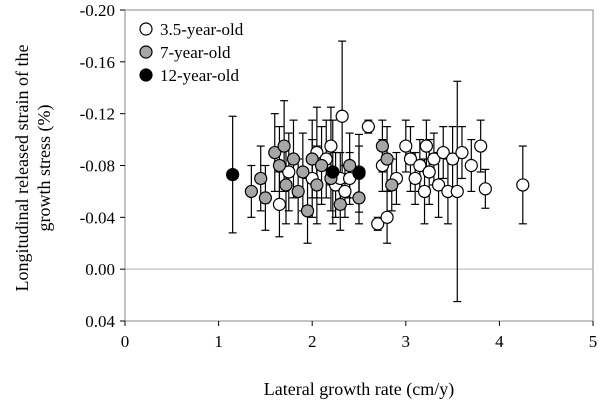 The image size is (600, 403). I want to click on x-tick-label: 3, so click(406, 341).